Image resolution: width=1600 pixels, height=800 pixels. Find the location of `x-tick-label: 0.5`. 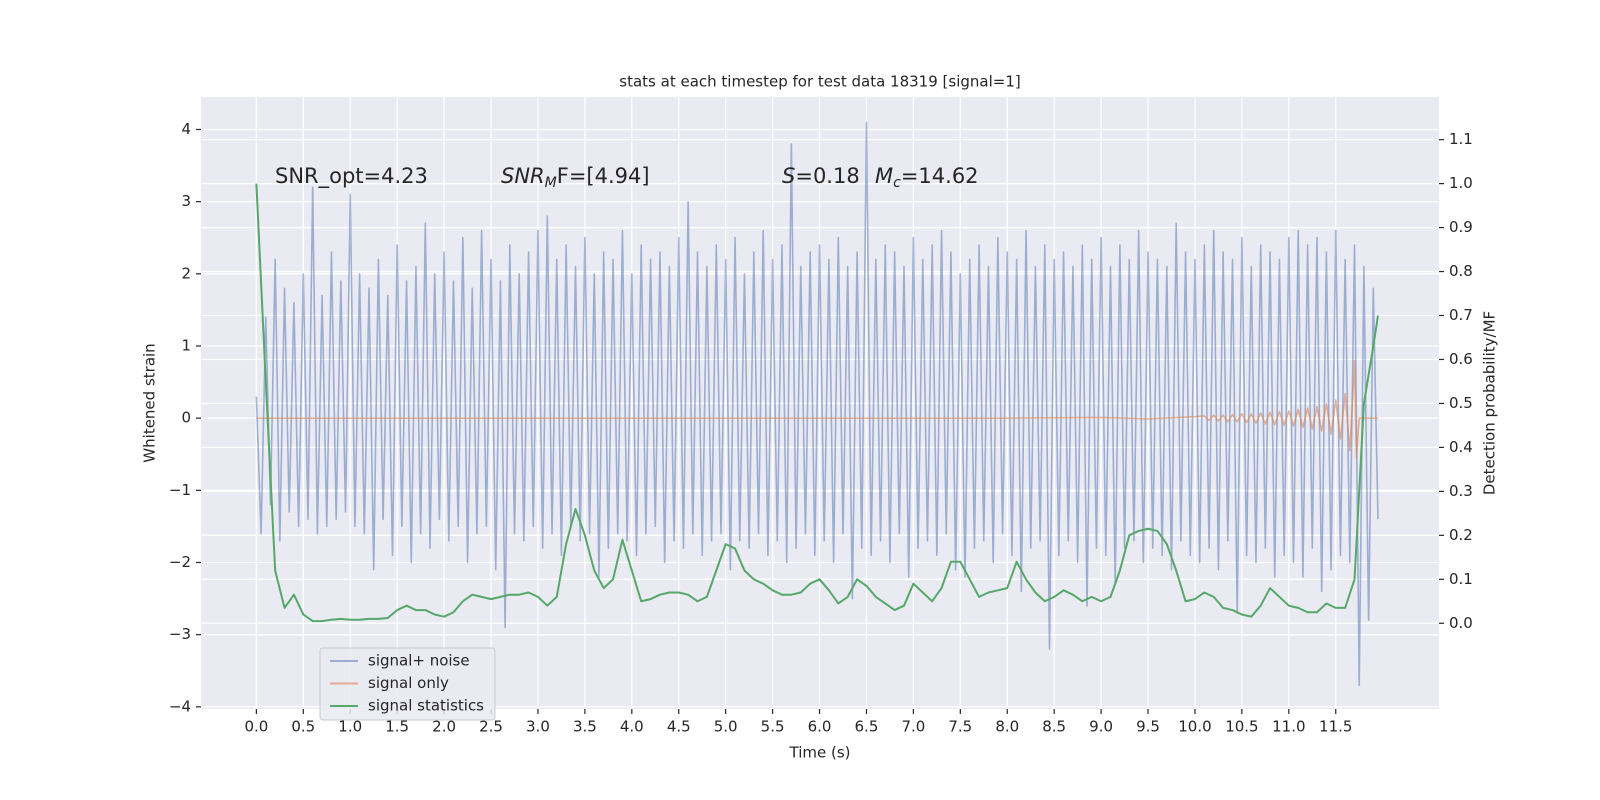

x-tick-label: 0.5 is located at coordinates (303, 727).